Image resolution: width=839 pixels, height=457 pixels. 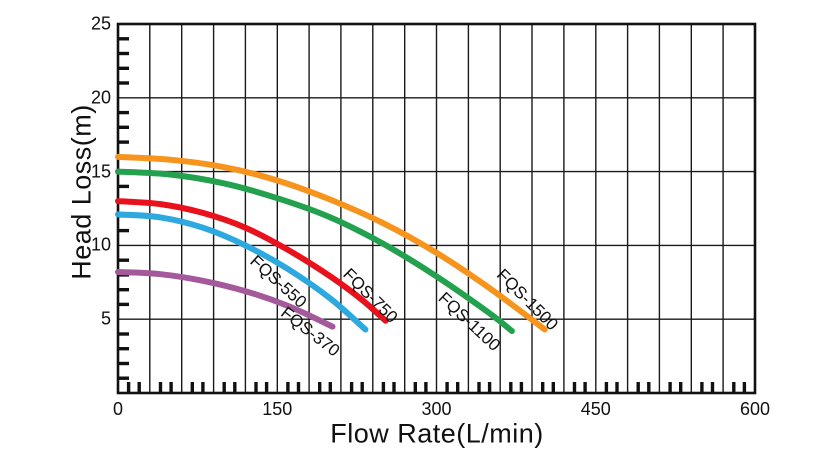 I want to click on y-tick-label: 25, so click(x=100, y=23).